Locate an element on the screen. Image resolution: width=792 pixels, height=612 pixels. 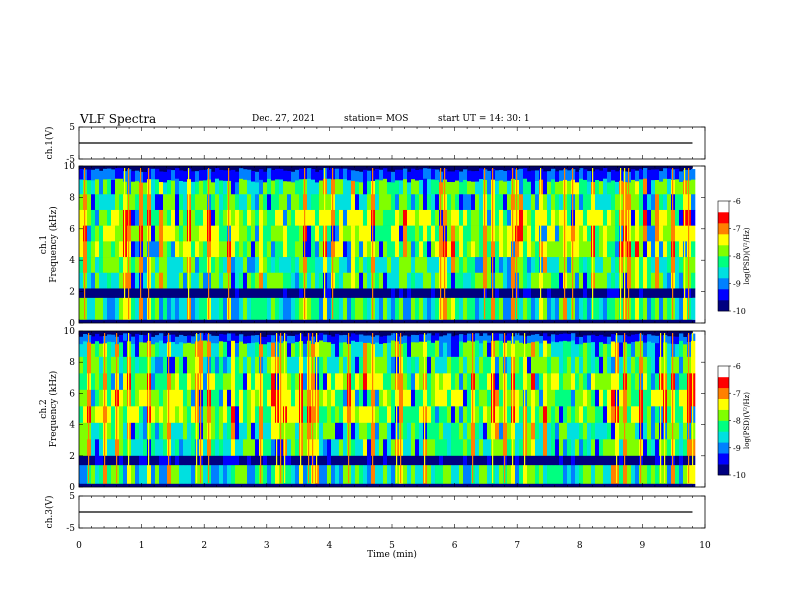
y-tick-label: 2 is located at coordinates (72, 457).